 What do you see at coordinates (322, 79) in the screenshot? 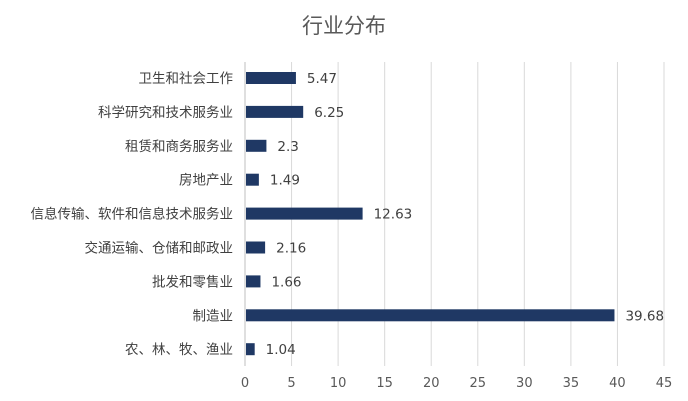
I see `data-label: 5.47` at bounding box center [322, 79].